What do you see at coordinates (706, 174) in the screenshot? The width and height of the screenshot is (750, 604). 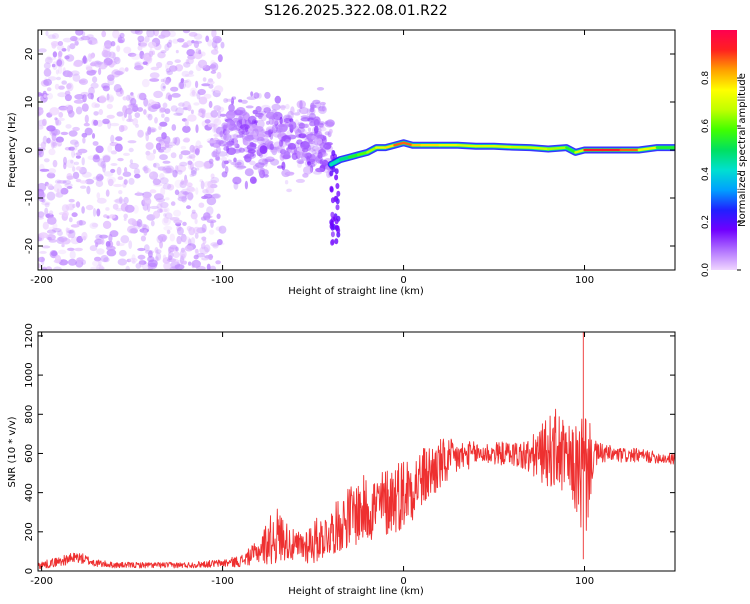 I see `colorbar-tick-label: 0.4` at bounding box center [706, 174].